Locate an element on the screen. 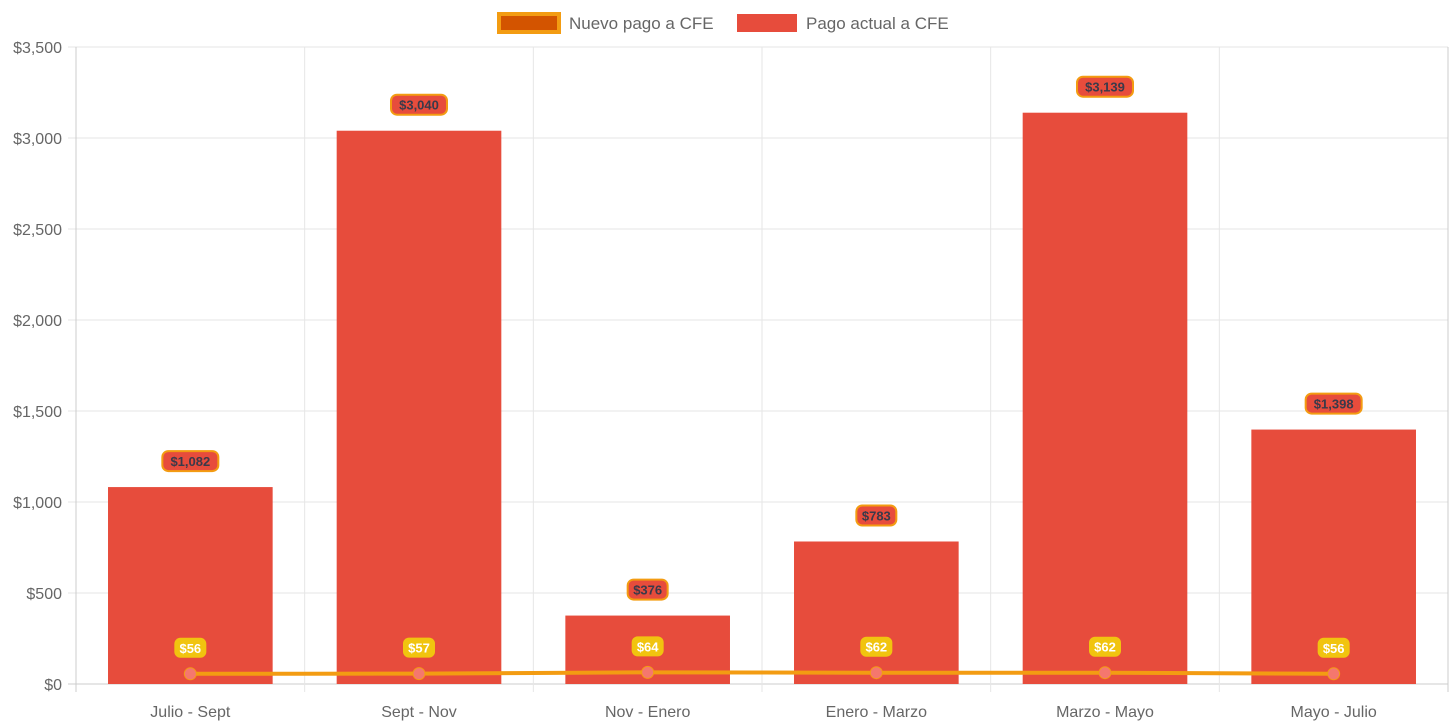 This screenshot has height=727, width=1456. line-series is located at coordinates (762, 673).